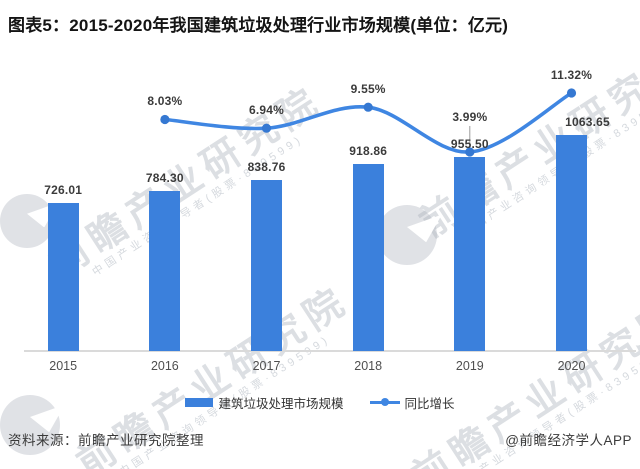 The width and height of the screenshot is (640, 469). I want to click on bar-value-label-2015: 726.01, so click(63, 190).